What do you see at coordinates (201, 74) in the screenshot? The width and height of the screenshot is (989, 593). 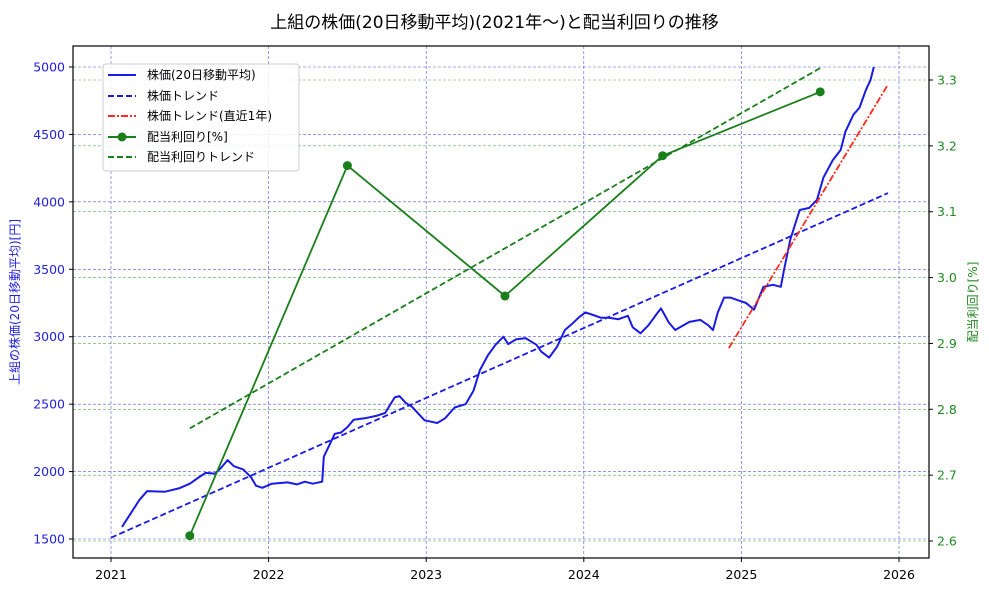 I see `legend-label: 株価(20日移動平均)` at bounding box center [201, 74].